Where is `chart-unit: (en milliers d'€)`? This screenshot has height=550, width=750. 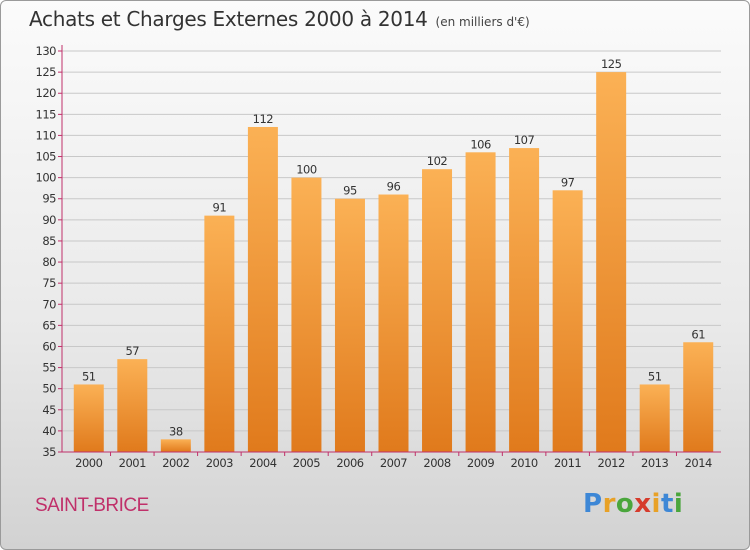 chart-unit: (en milliers d'€) is located at coordinates (482, 22).